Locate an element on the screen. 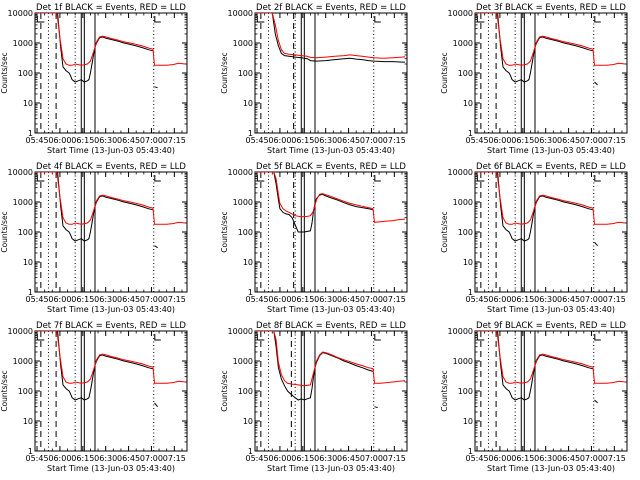  panel-title: Det 2f BLACK = Events, RED = LLD is located at coordinates (331, 8).